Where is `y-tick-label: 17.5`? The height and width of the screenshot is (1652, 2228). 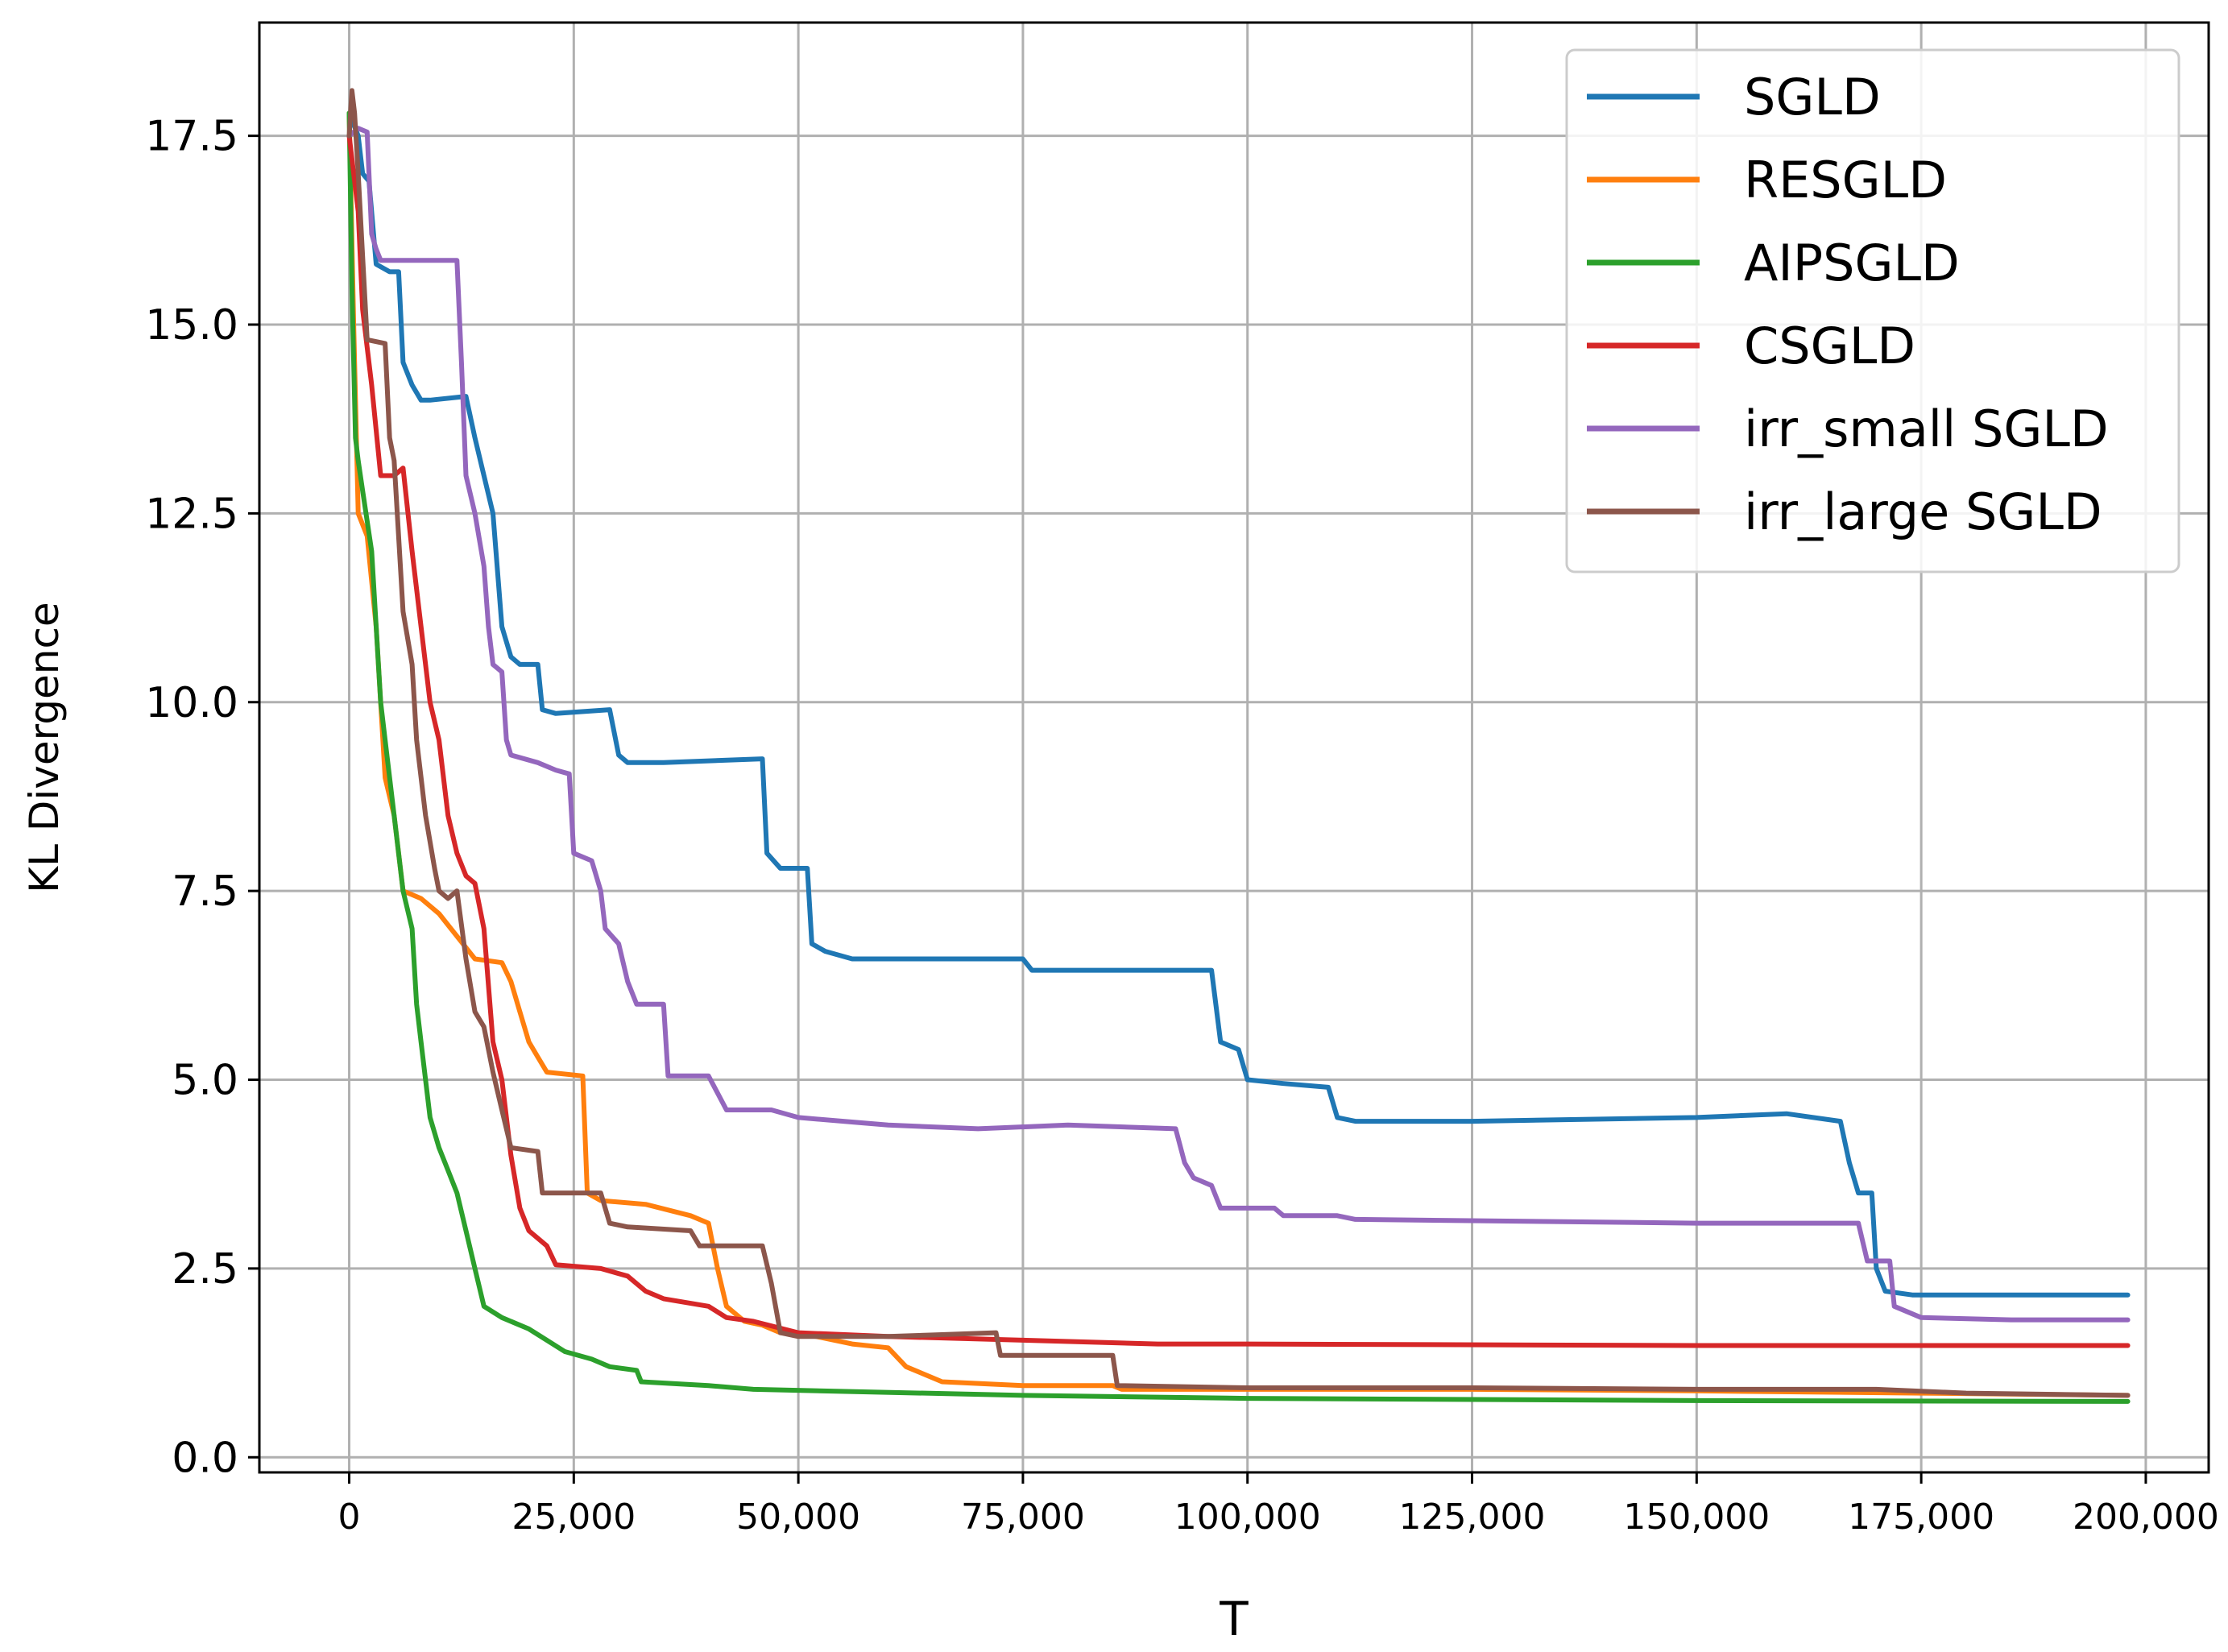 y-tick-label: 17.5 is located at coordinates (191, 137).